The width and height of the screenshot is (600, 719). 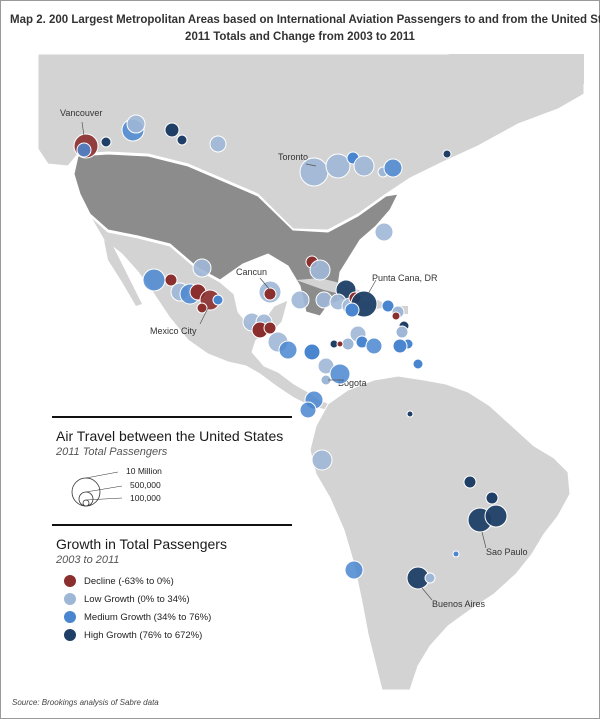 What do you see at coordinates (172, 485) in the screenshot?
I see `size-key: 10 Million 500,000 100,000` at bounding box center [172, 485].